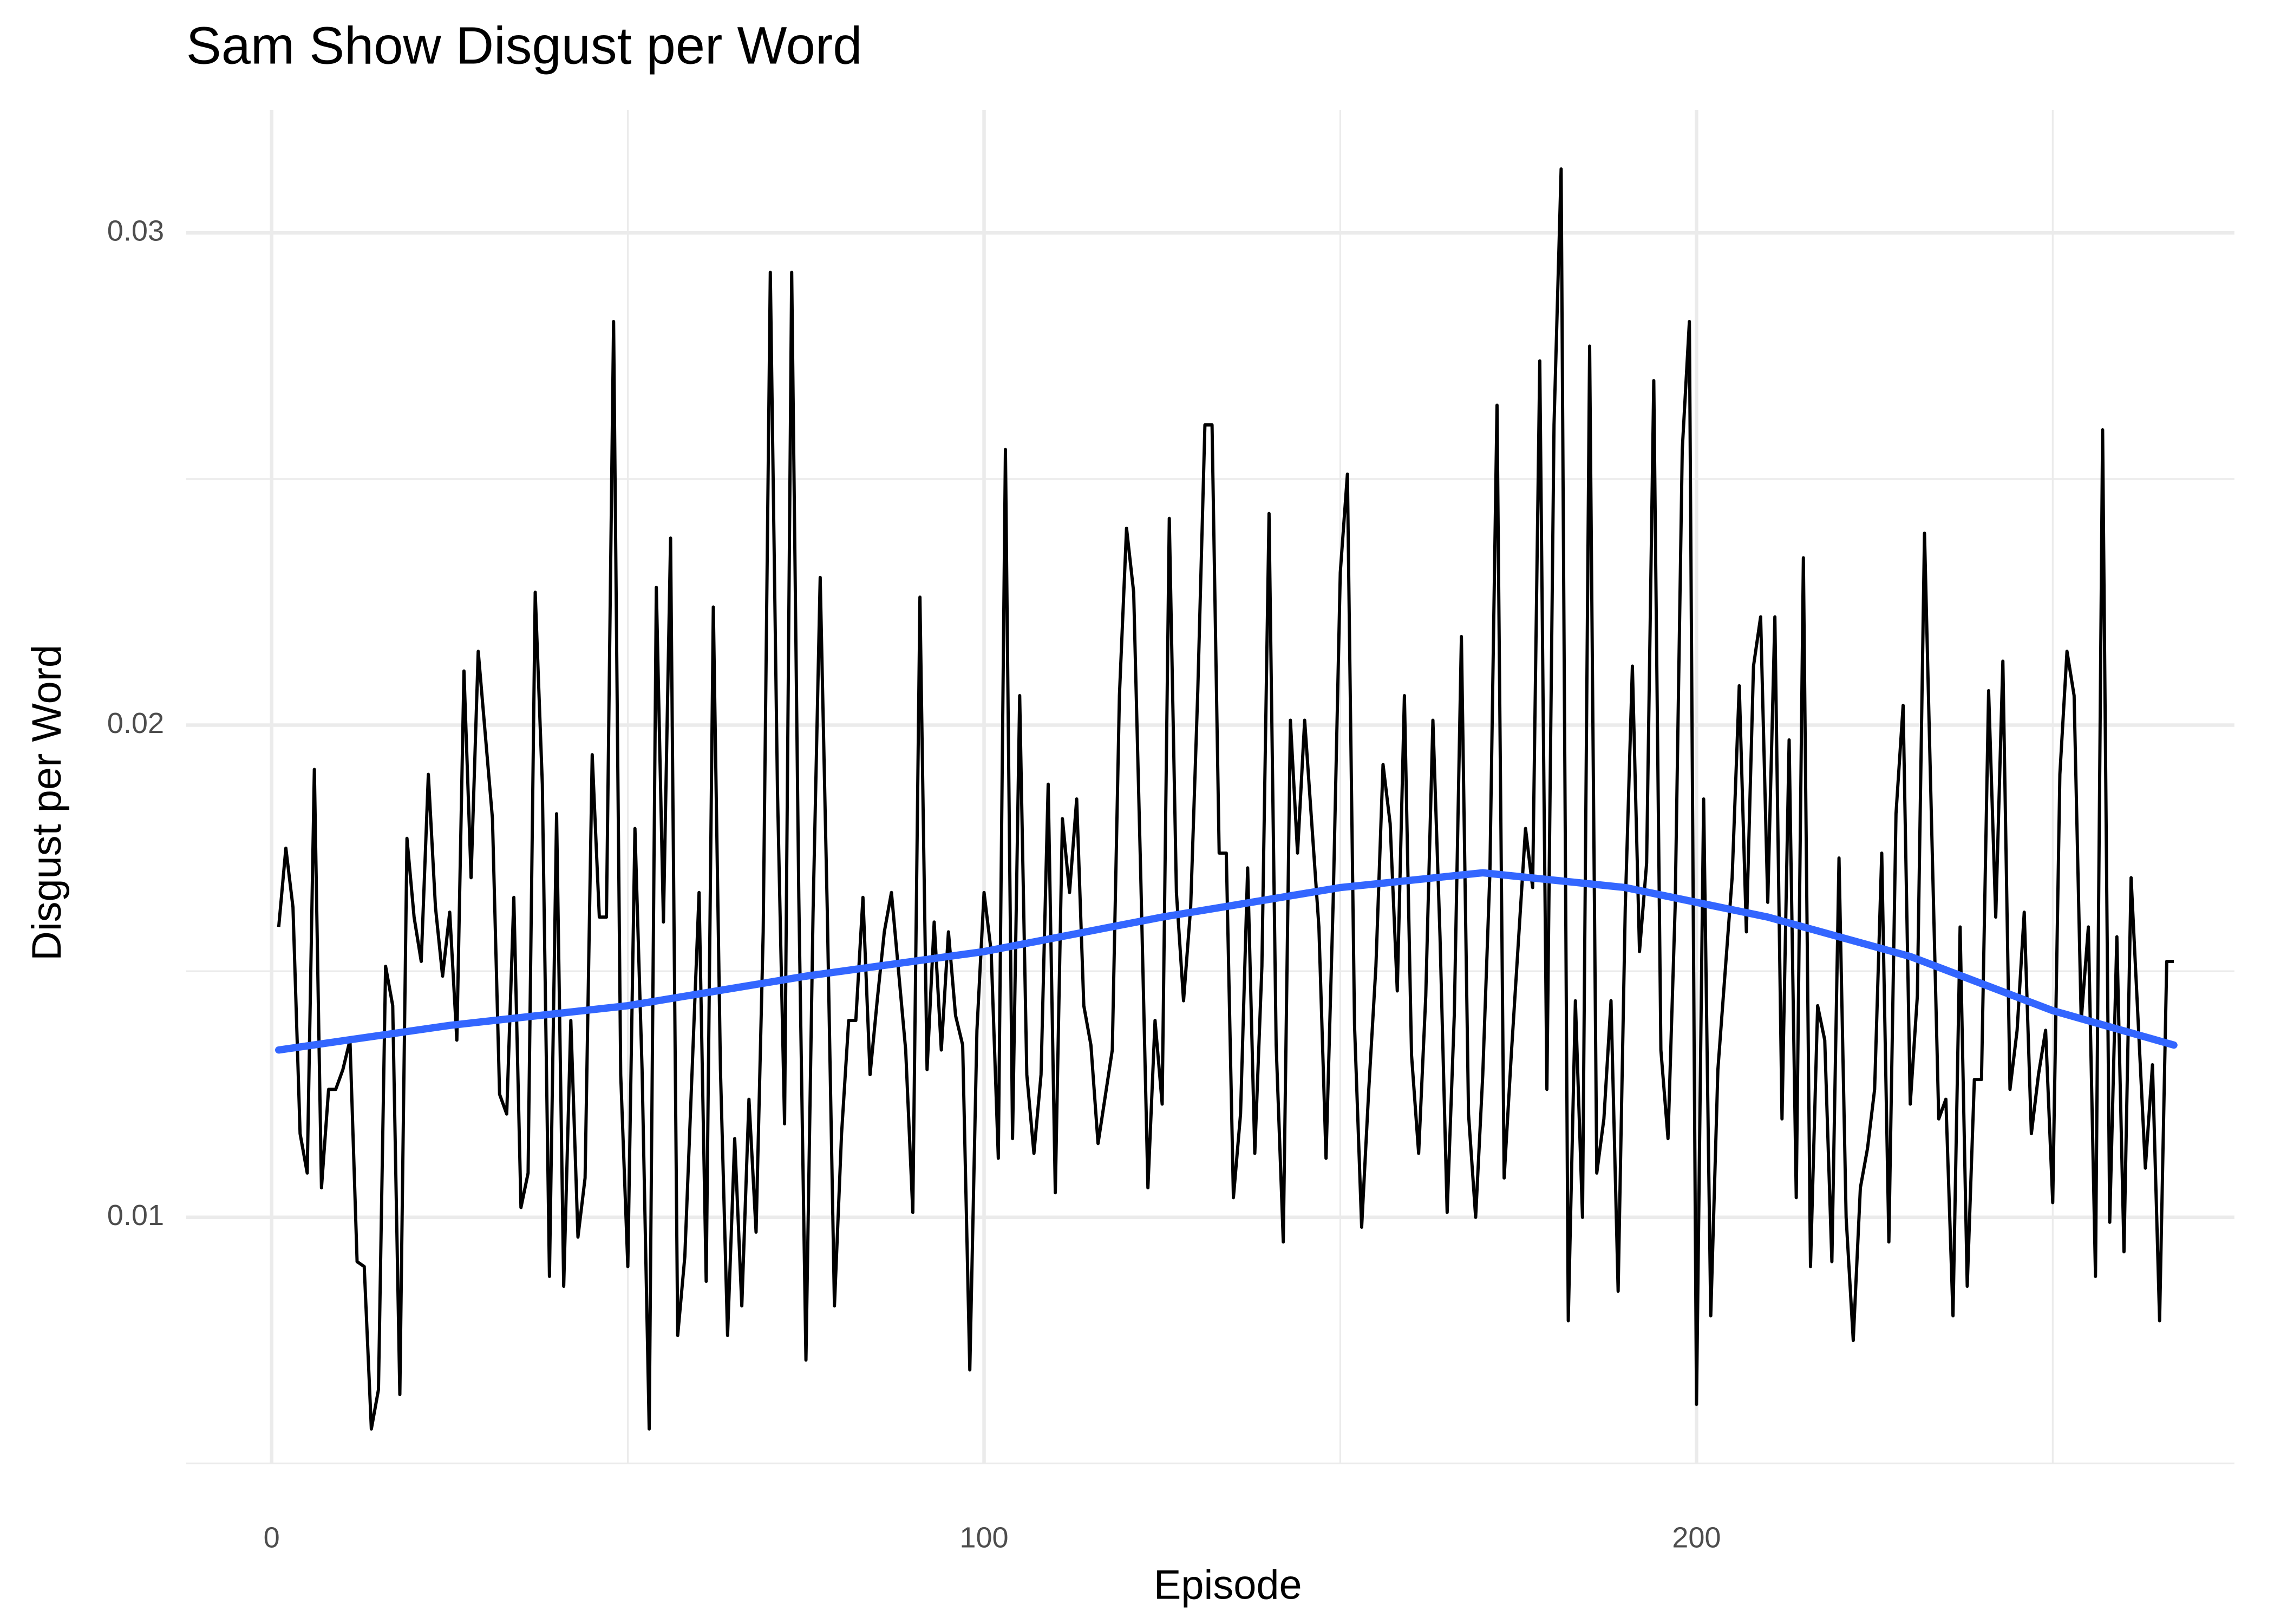  Describe the element at coordinates (47, 803) in the screenshot. I see `y-axis-title: Disgust per Word` at that location.